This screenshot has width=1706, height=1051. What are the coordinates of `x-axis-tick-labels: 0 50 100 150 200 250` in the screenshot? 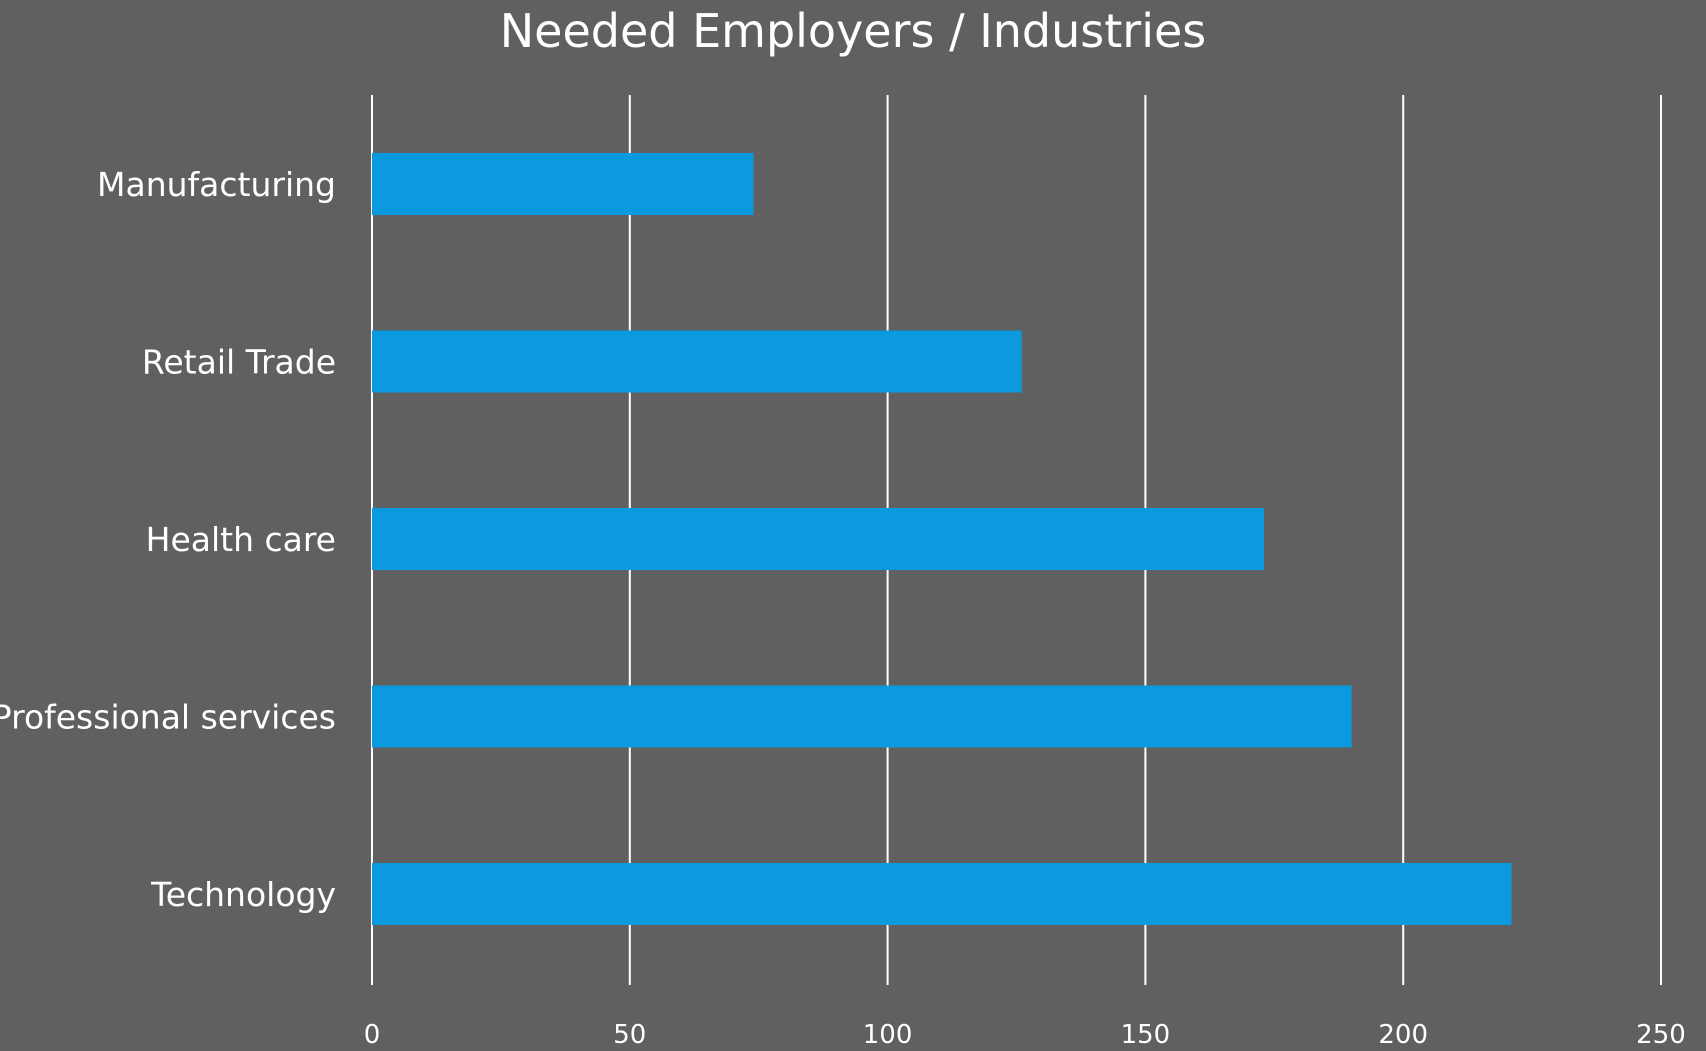 It's located at (1025, 1035).